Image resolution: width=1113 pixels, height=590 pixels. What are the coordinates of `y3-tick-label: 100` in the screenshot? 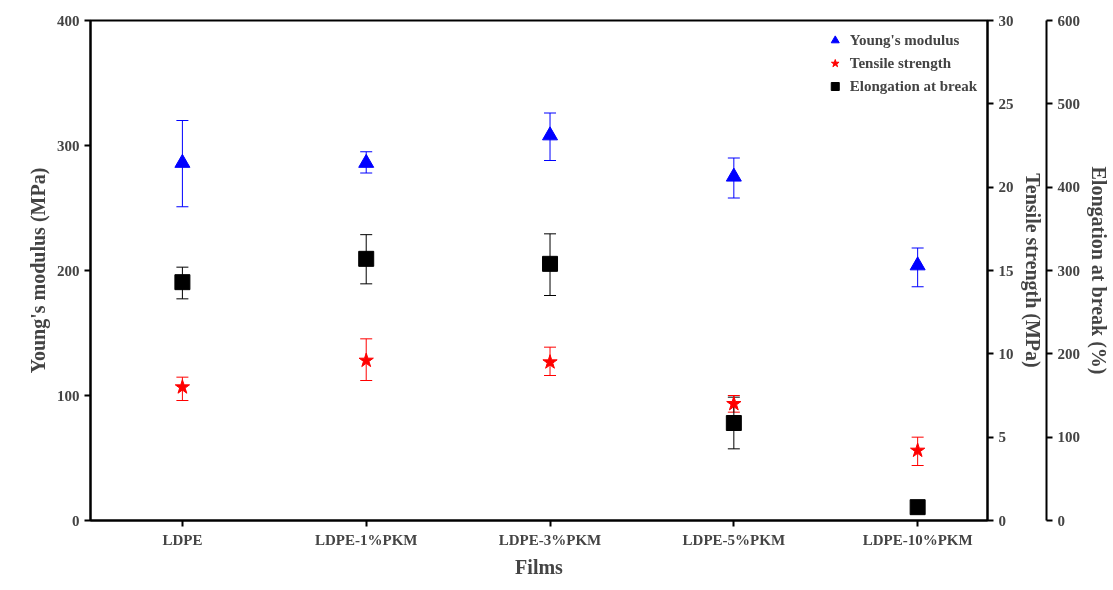 It's located at (1068, 437).